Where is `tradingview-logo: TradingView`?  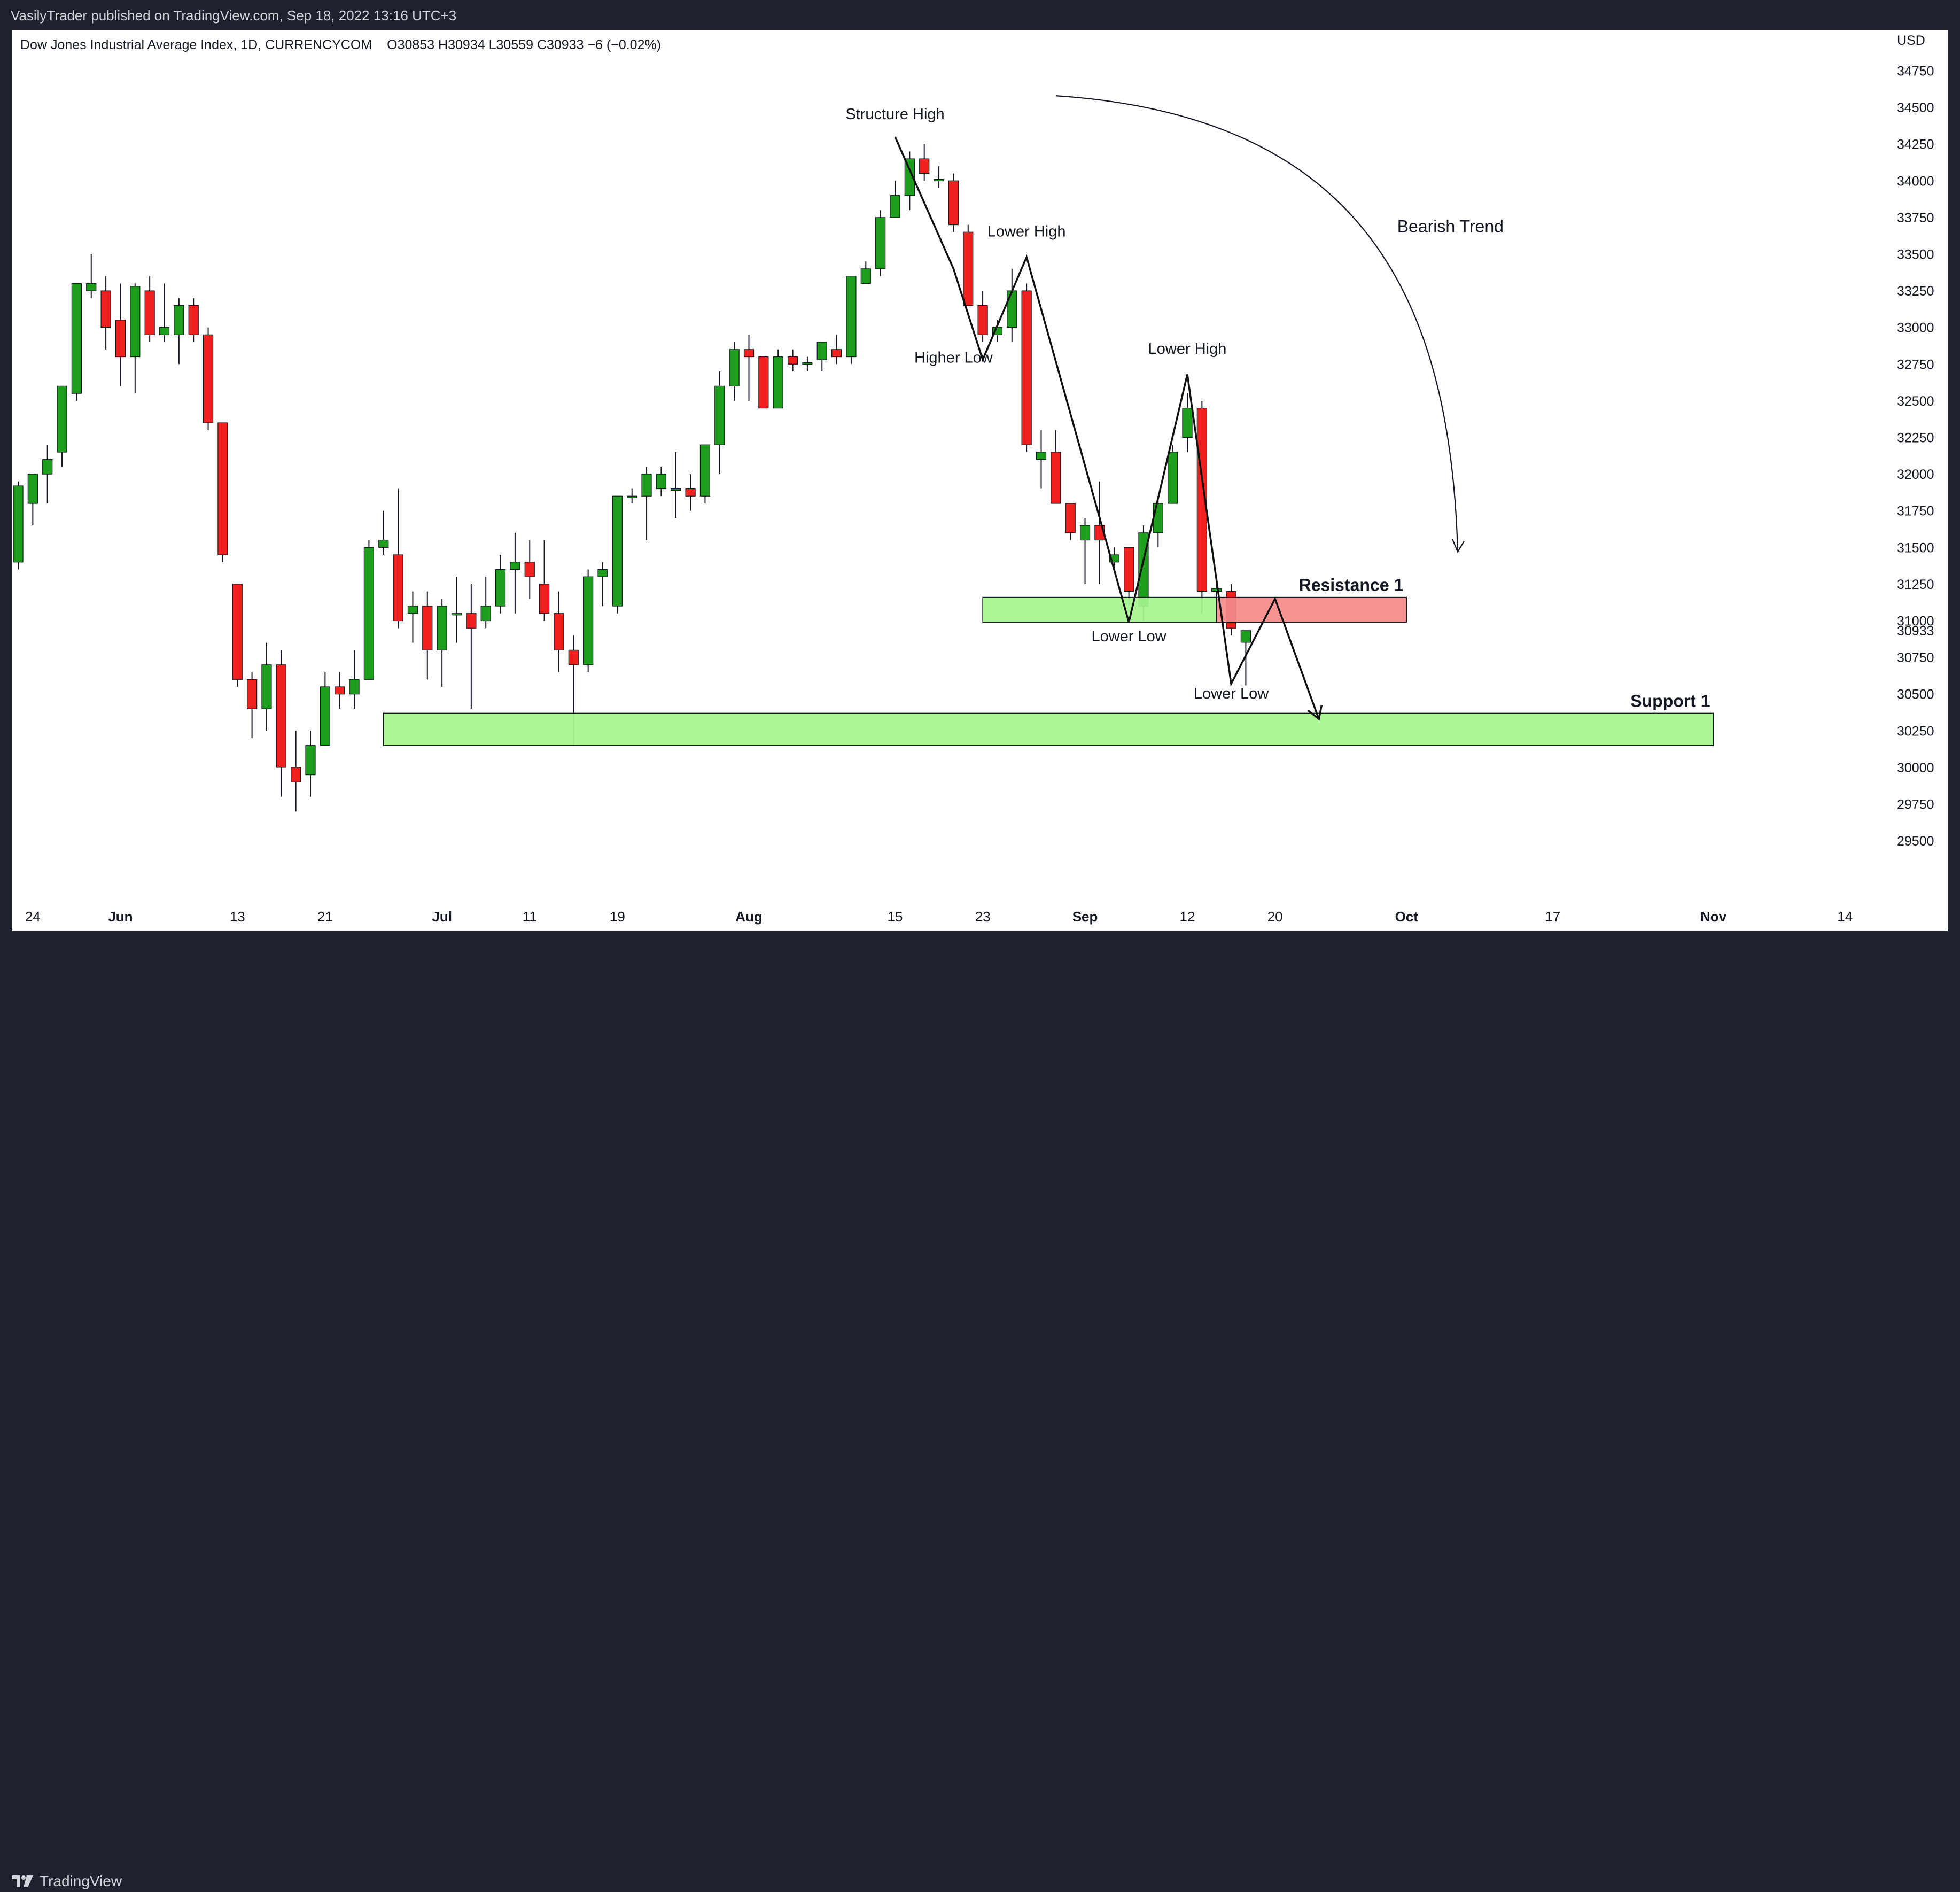
tradingview-logo: TradingView is located at coordinates (66, 1882).